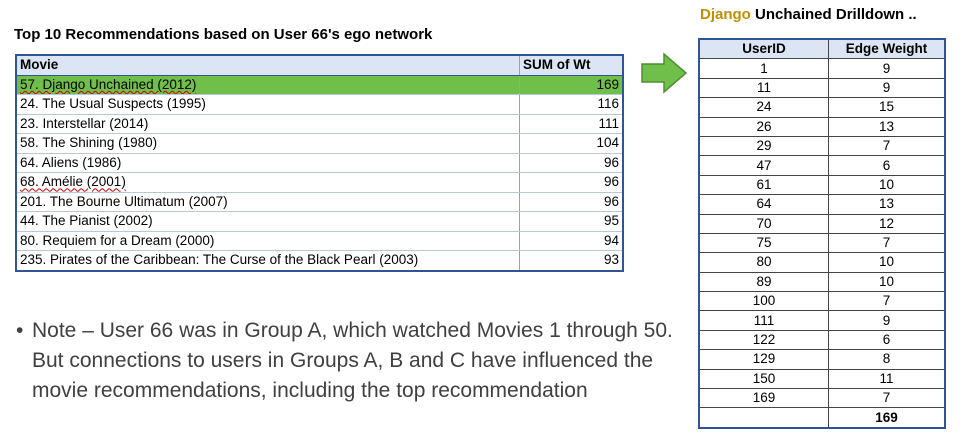 The image size is (980, 445). Describe the element at coordinates (763, 68) in the screenshot. I see `userid-cell: 1` at that location.